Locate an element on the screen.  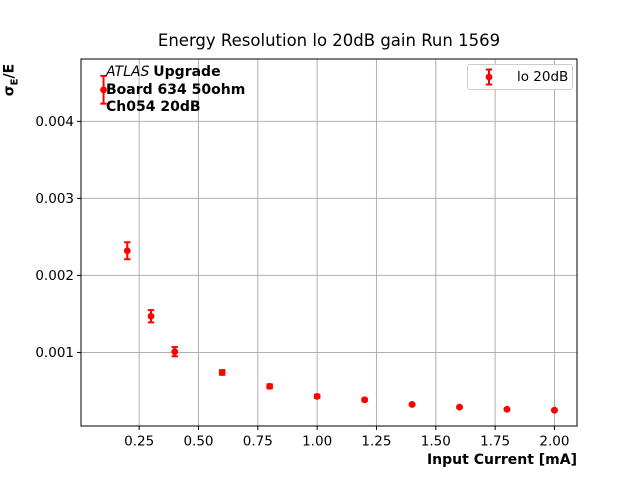
x-tick-label: 1.50 is located at coordinates (436, 442).